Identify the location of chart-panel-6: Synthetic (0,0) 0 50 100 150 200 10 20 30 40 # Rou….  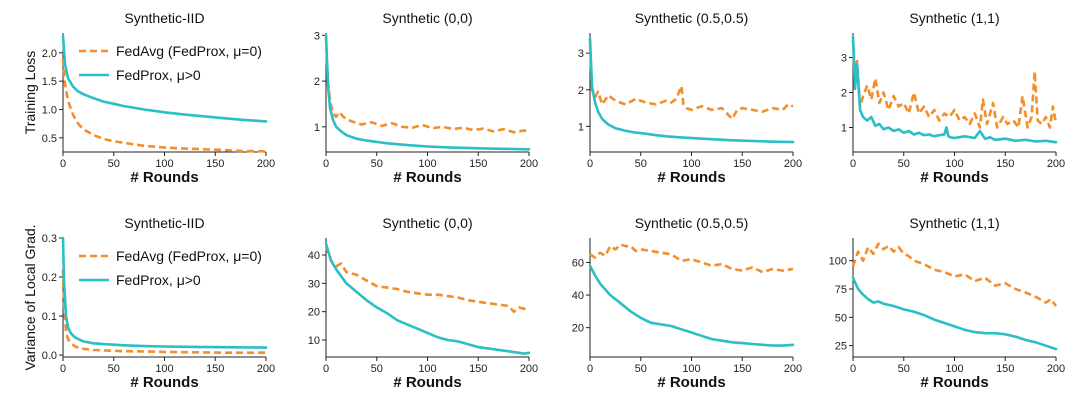
(423, 303).